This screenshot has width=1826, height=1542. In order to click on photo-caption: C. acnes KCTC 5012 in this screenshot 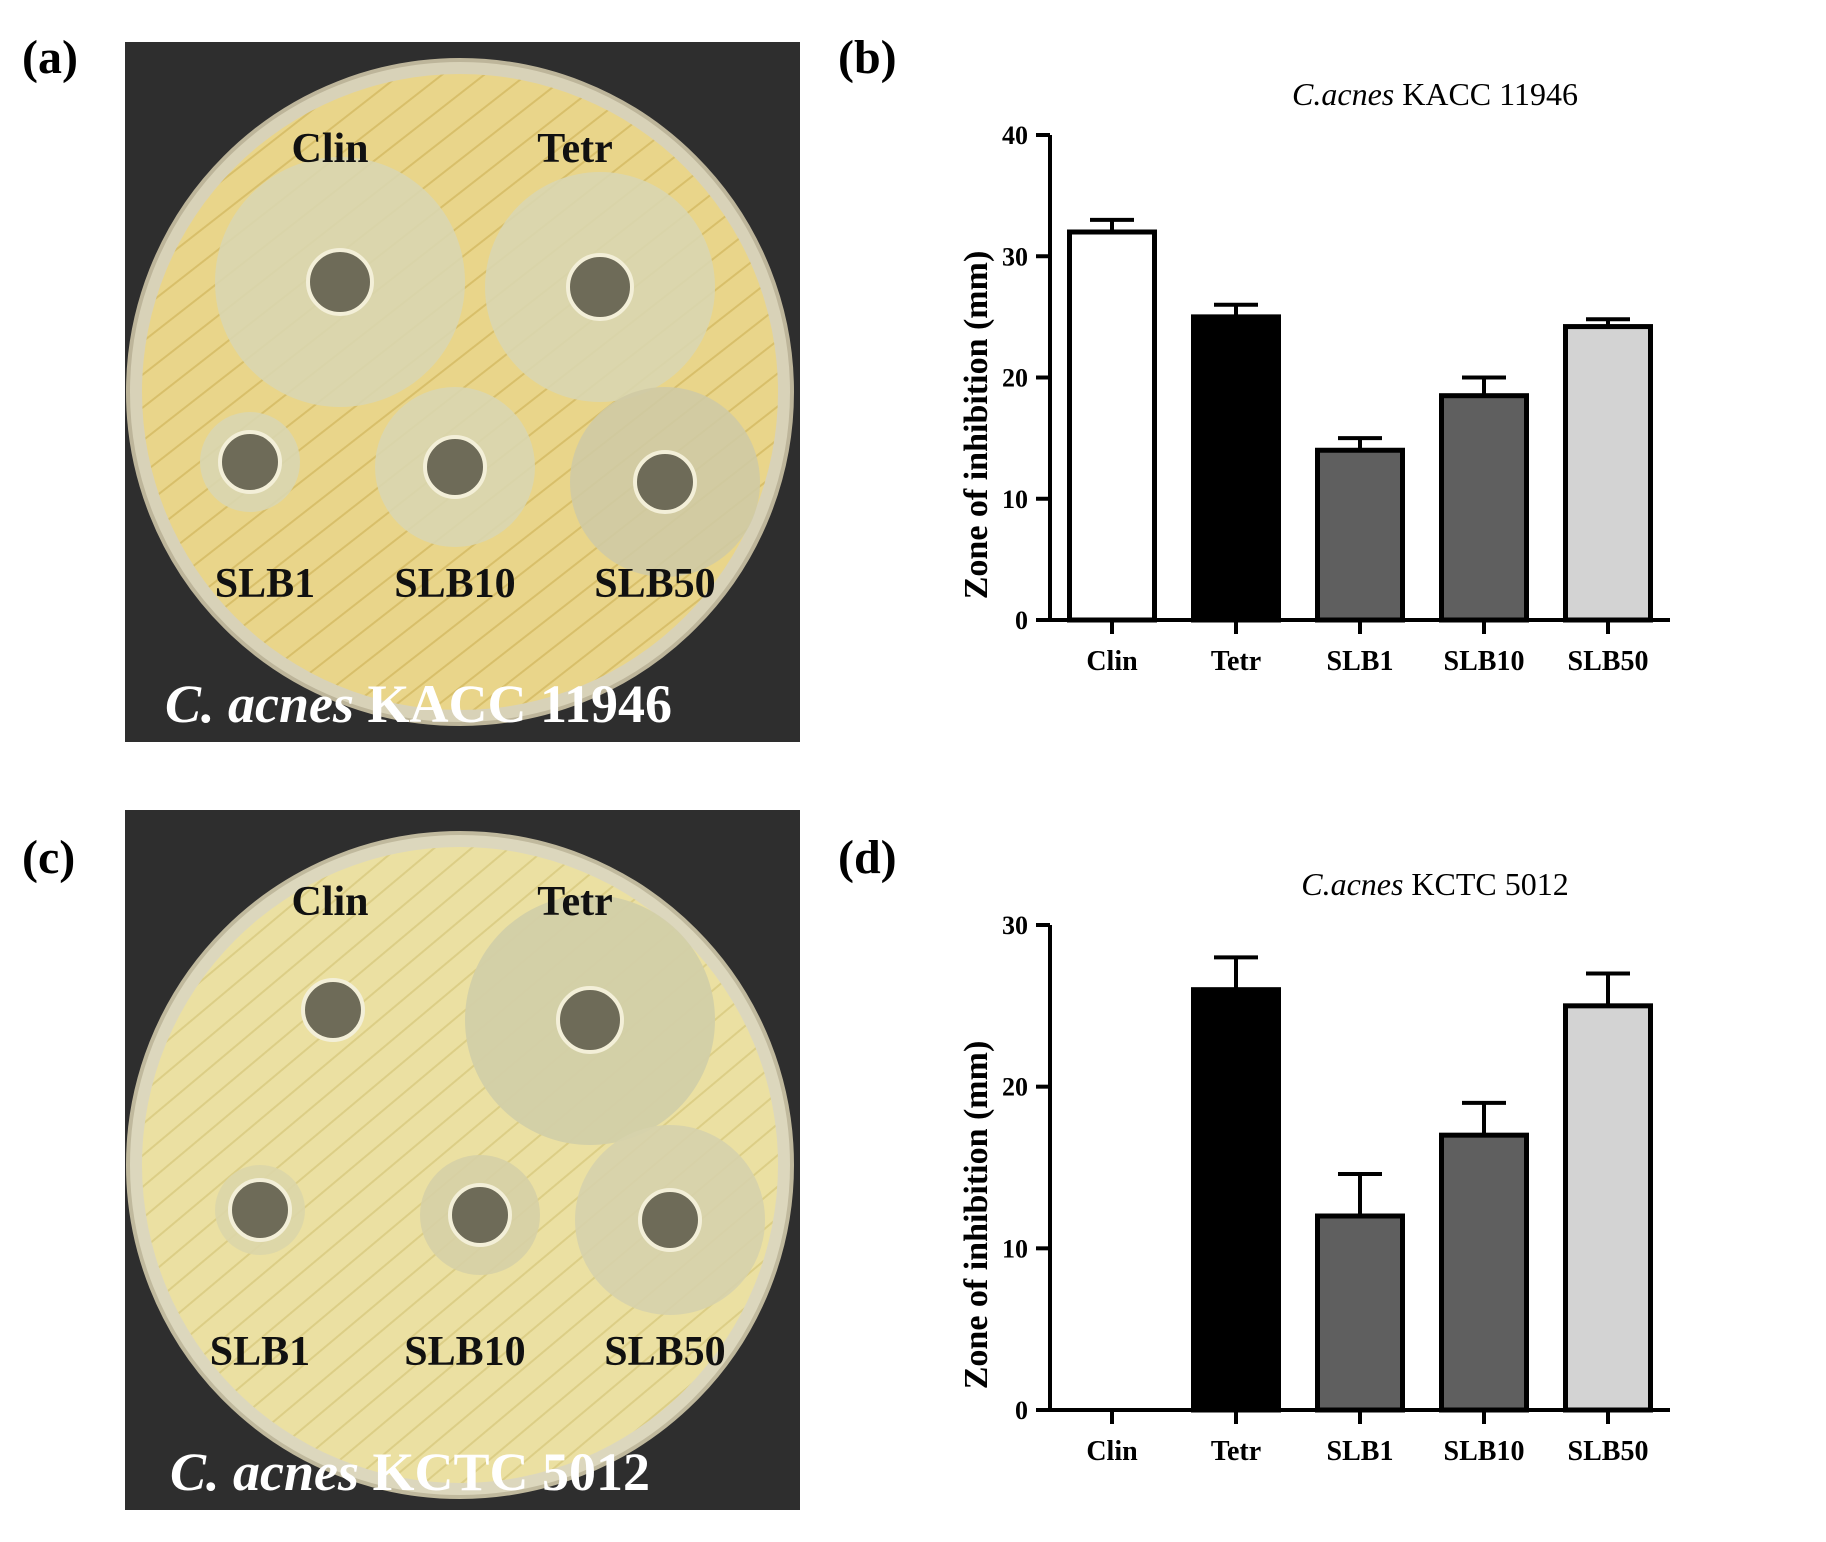, I will do `click(410, 1472)`.